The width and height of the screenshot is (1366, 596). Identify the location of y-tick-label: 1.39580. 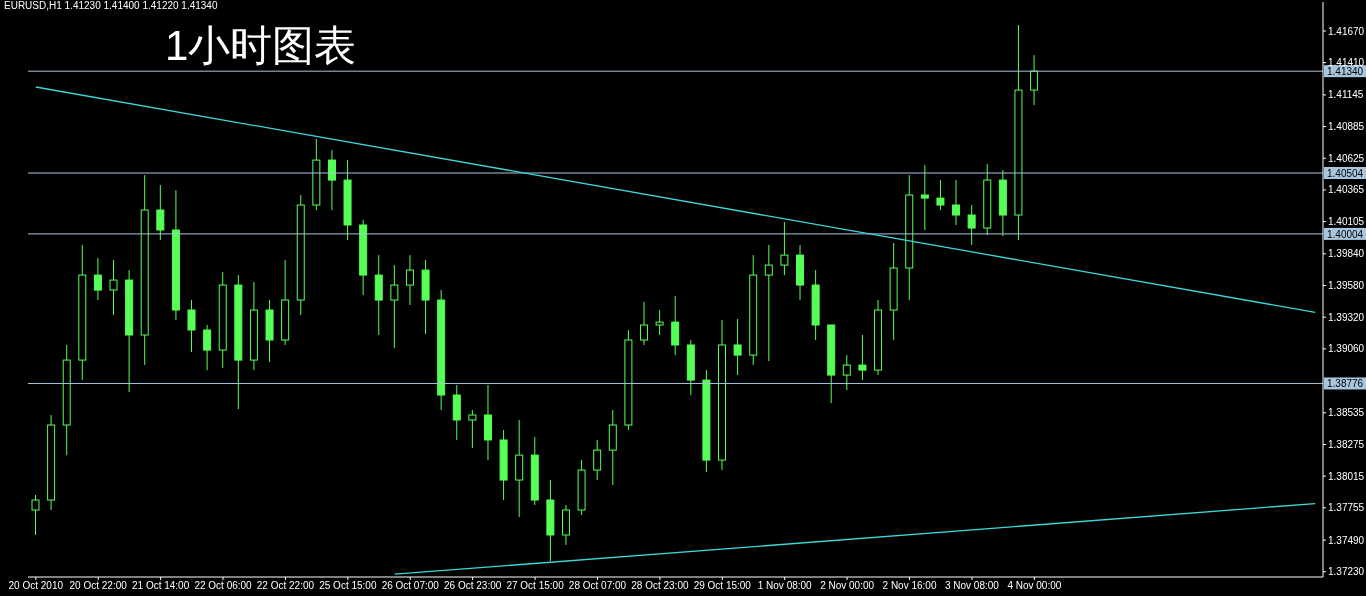
(1346, 286).